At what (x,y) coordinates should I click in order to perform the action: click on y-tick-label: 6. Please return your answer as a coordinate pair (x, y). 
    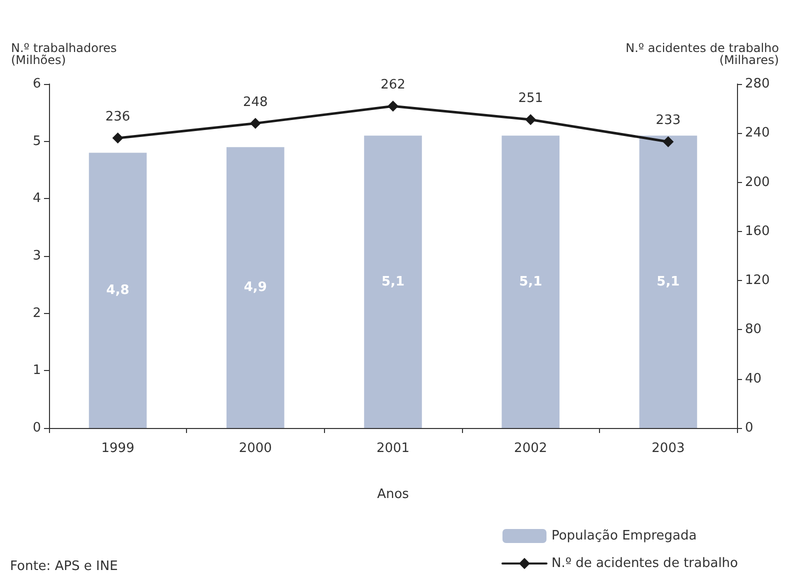
    Looking at the image, I should click on (36, 84).